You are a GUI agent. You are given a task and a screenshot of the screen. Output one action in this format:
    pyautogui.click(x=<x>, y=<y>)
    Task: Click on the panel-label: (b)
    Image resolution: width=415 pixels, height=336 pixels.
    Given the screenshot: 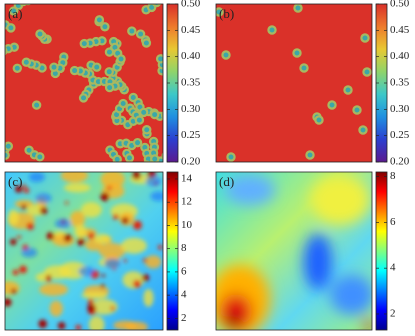 What is the action you would take?
    pyautogui.click(x=226, y=13)
    